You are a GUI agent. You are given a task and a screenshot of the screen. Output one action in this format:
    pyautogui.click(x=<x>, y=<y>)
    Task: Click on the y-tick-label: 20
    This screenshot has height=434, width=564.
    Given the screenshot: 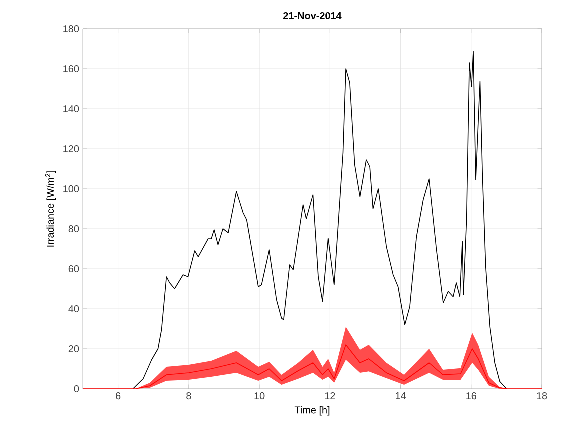 What is the action you would take?
    pyautogui.click(x=74, y=349)
    